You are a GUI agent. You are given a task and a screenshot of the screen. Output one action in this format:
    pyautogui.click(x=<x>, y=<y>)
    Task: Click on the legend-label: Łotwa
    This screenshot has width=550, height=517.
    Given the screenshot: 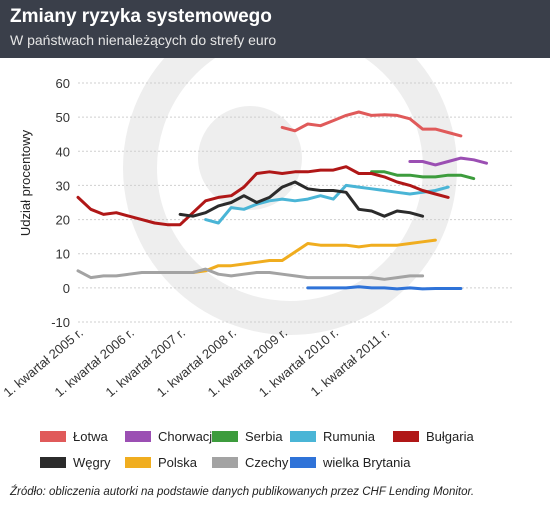 What is the action you would take?
    pyautogui.click(x=90, y=436)
    